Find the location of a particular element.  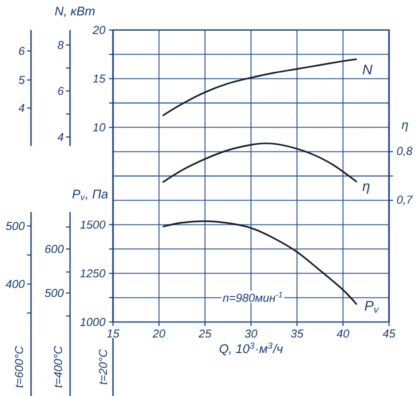

text: t=20°C is located at coordinates (103, 366).